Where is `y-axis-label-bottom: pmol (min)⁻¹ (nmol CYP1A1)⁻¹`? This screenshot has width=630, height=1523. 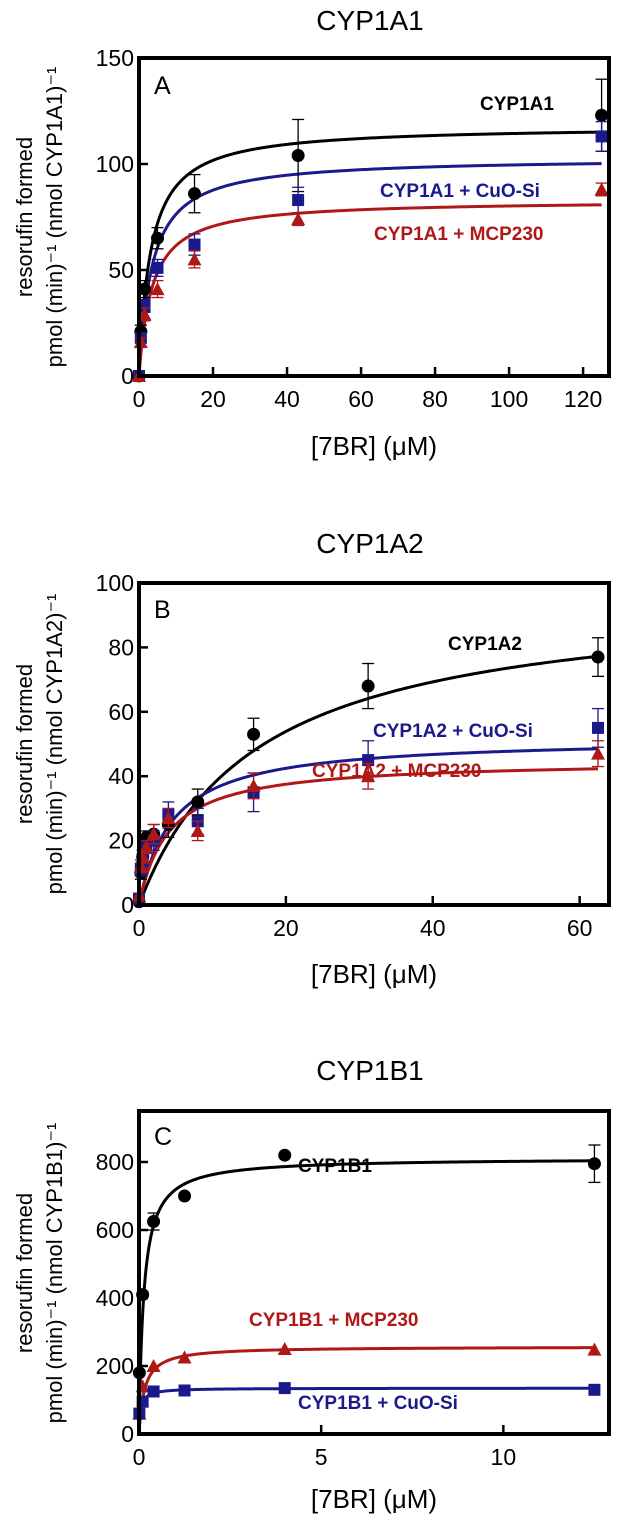
y-axis-label-bottom: pmol (min)⁻¹ (nmol CYP1A1)⁻¹ is located at coordinates (54, 217).